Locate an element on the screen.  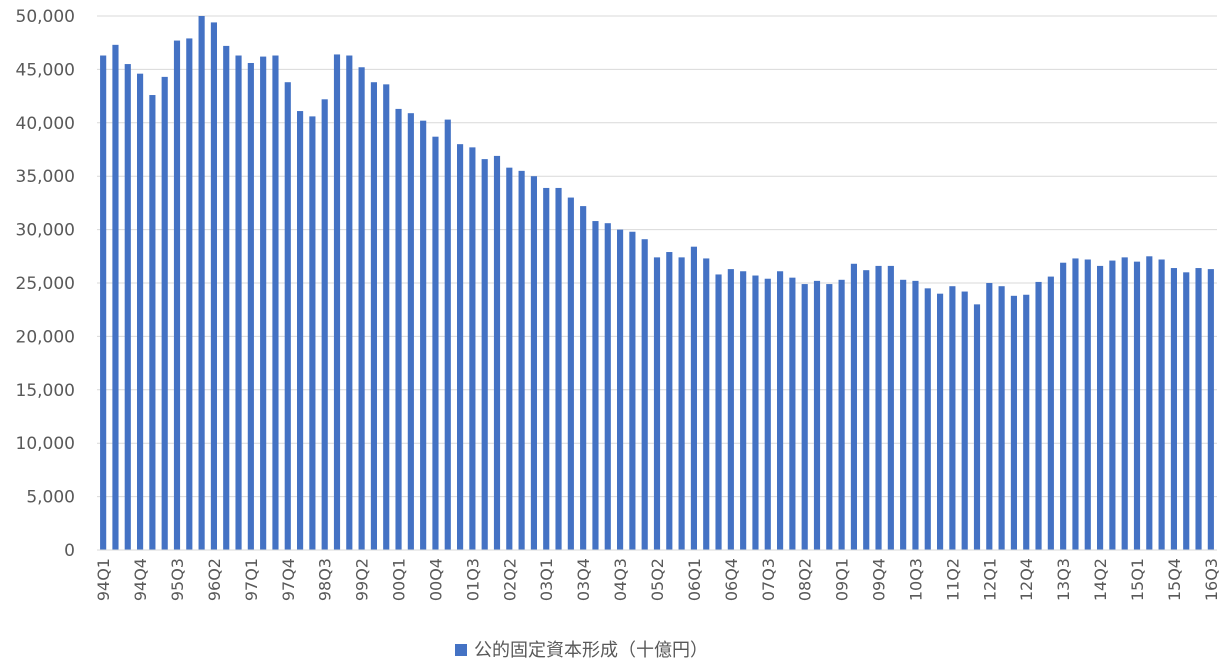
x-tick-label: 12Q4 is located at coordinates (1026, 579).